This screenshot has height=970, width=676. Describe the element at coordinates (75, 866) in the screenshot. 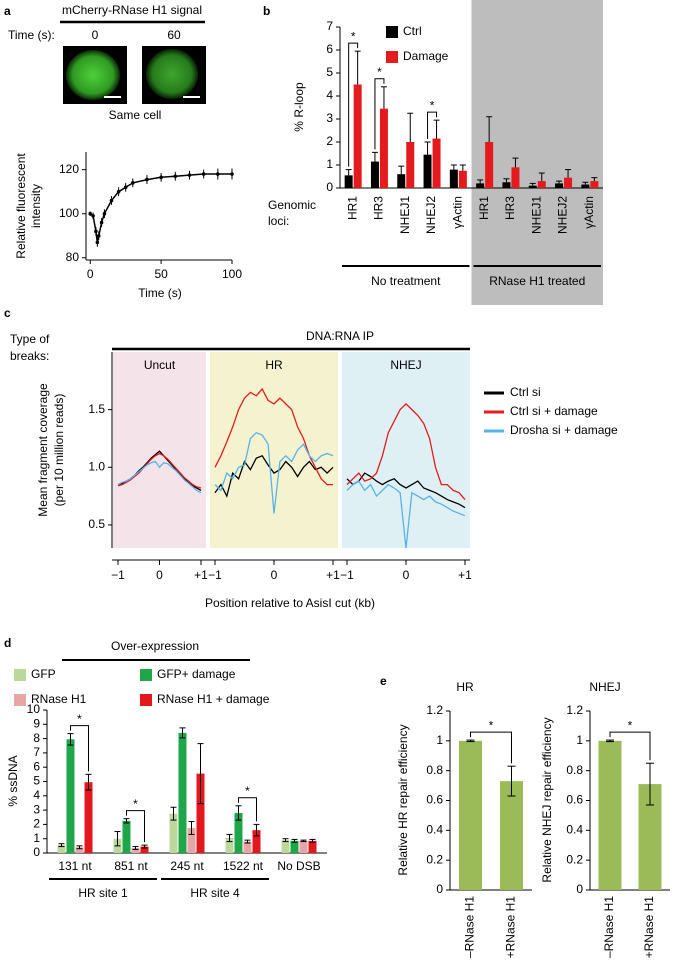

I see `x-tick-label: 131 nt` at that location.